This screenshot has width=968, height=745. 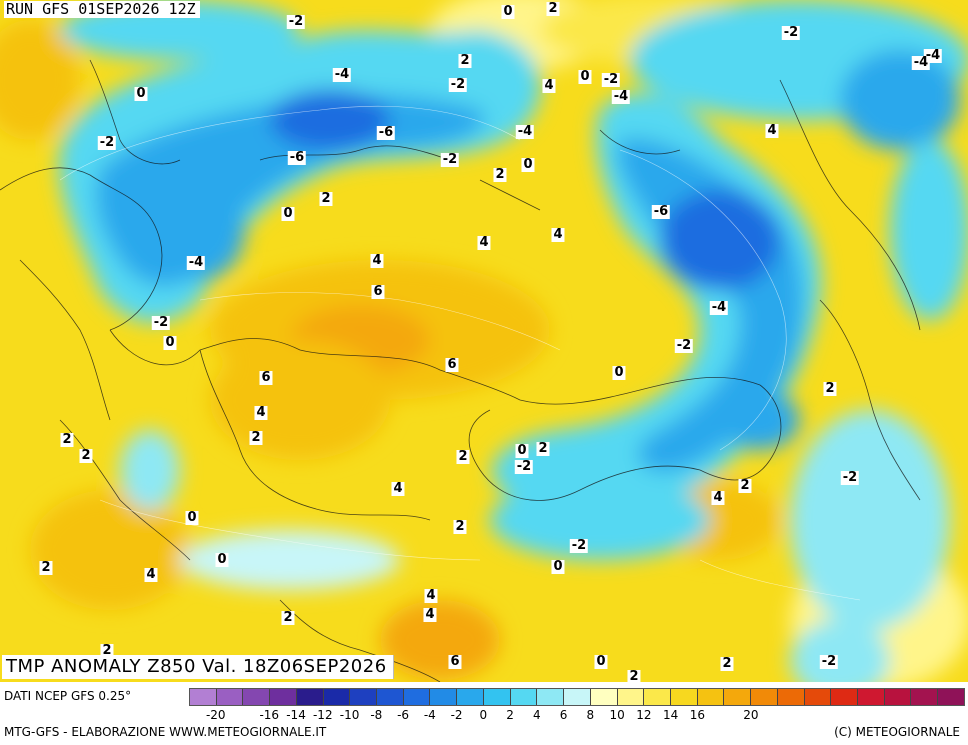 I want to click on legend-tick-label: 6, so click(x=563, y=715).